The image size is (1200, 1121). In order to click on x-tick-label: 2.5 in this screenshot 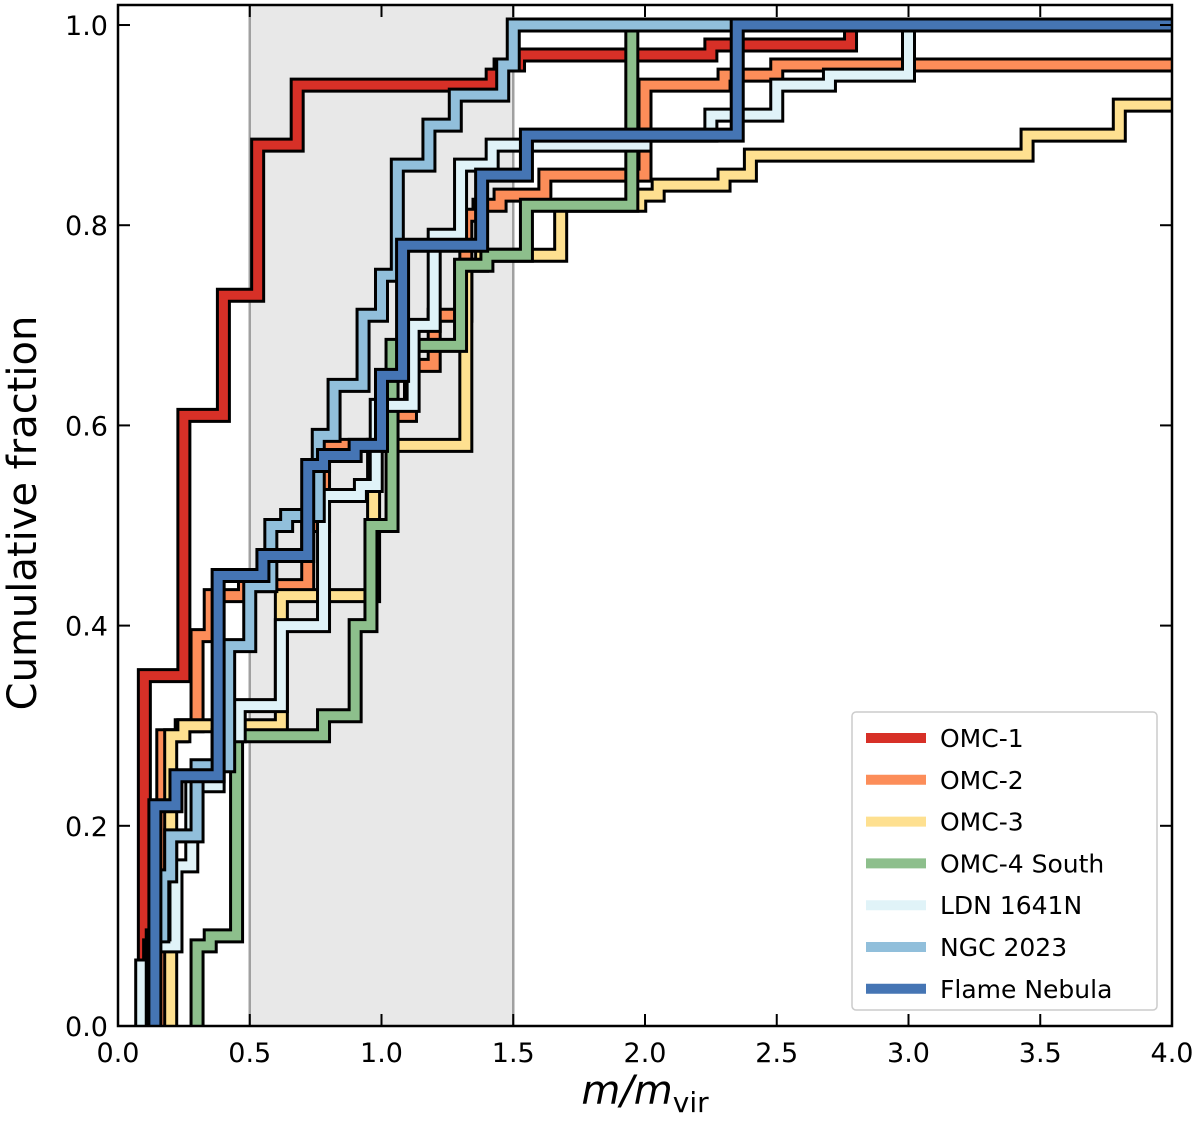, I will do `click(776, 1053)`.